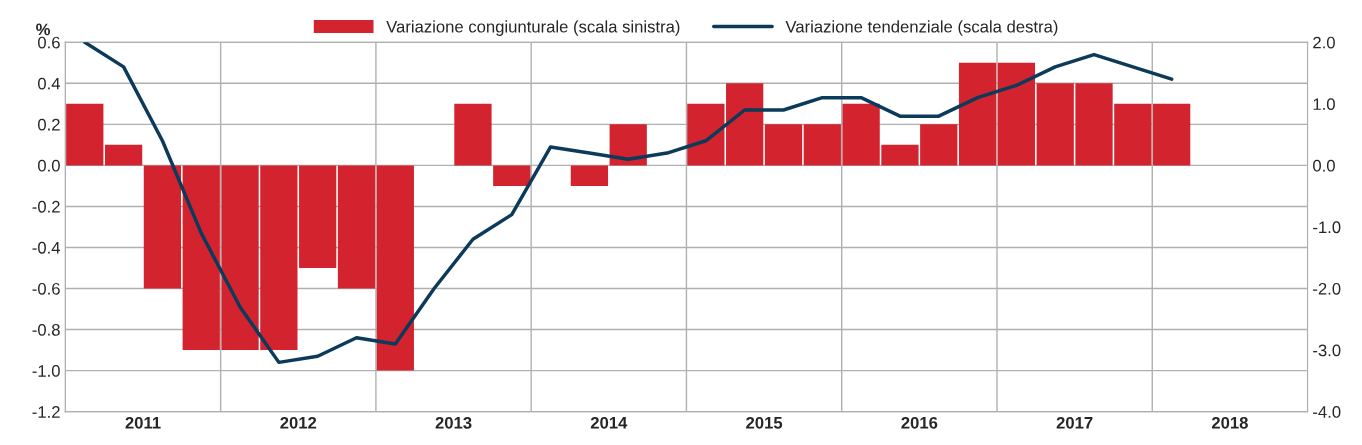  I want to click on x-tick-label: 2016, so click(919, 422).